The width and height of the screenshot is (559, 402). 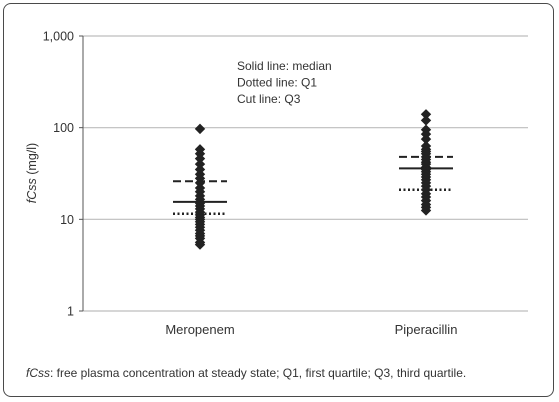 What do you see at coordinates (63, 128) in the screenshot?
I see `y-tick-label: 100` at bounding box center [63, 128].